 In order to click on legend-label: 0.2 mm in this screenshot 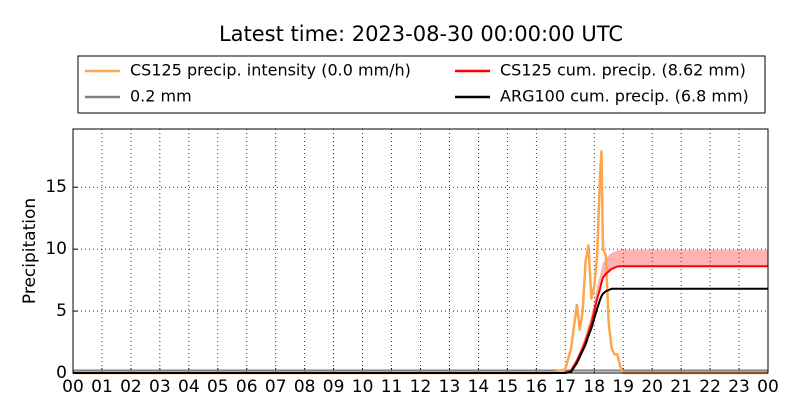, I will do `click(161, 96)`.